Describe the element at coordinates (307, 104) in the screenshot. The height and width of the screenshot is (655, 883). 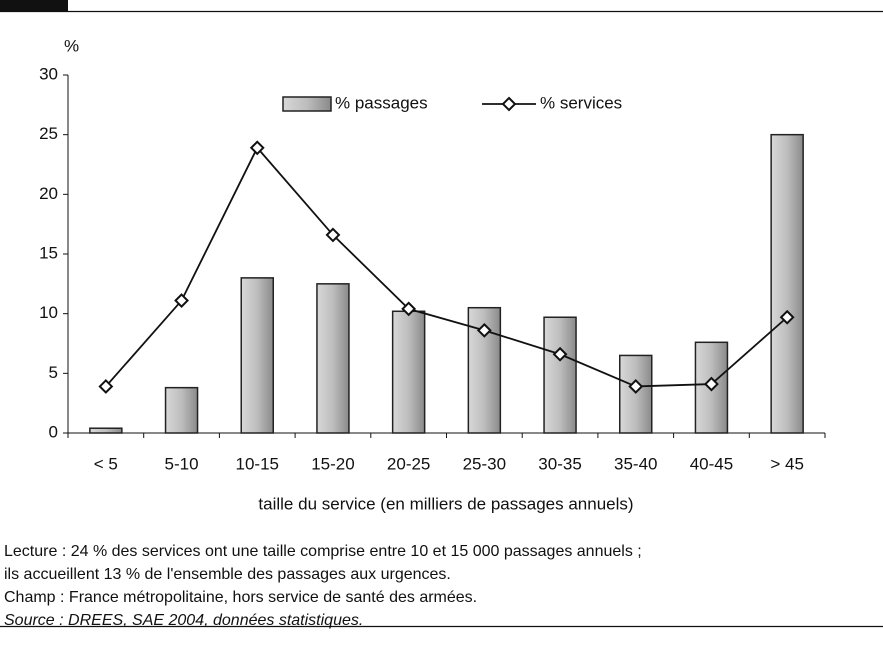
I see `legend-swatch` at that location.